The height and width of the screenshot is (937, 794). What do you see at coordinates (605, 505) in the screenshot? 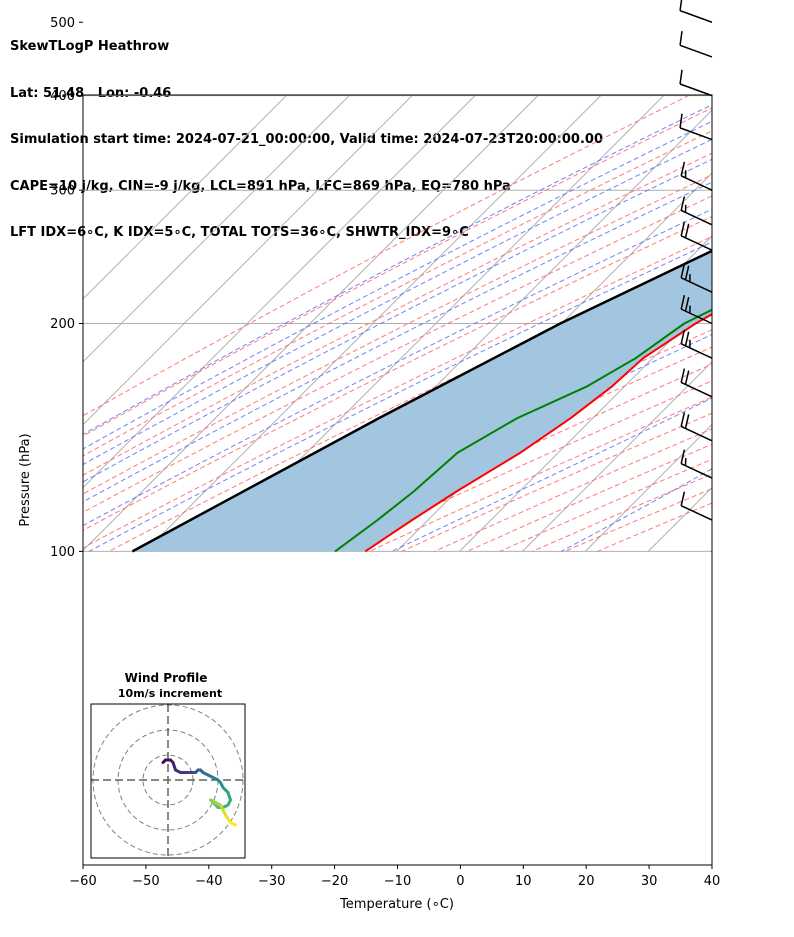
I see `dry-adiabat` at bounding box center [605, 505].